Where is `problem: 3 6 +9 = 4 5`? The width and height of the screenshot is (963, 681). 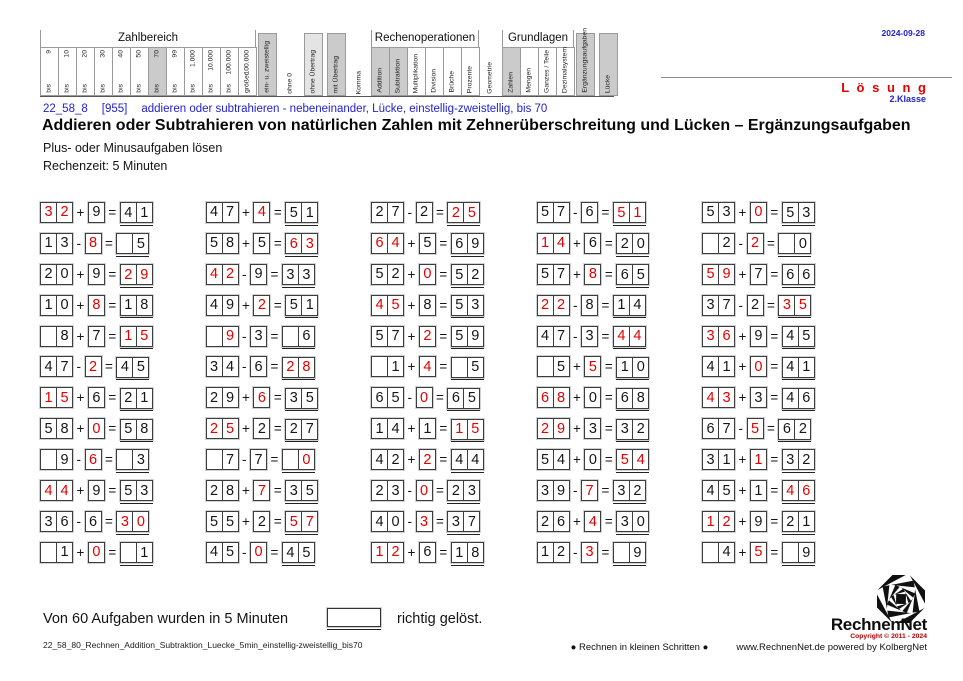
problem: 3 6 +9 = 4 5 is located at coordinates (785, 336).